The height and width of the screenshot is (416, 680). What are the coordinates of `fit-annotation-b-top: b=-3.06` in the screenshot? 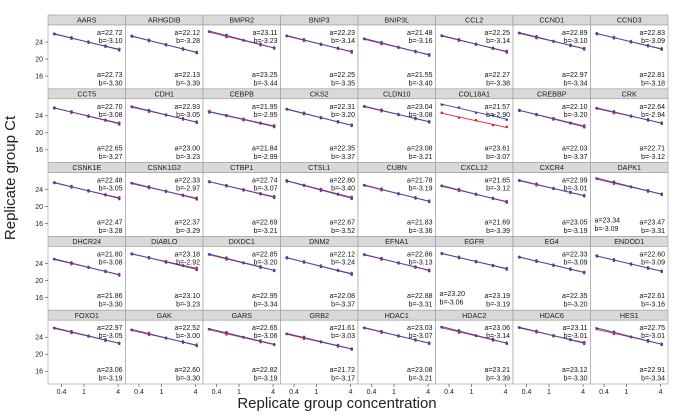 It's located at (266, 336).